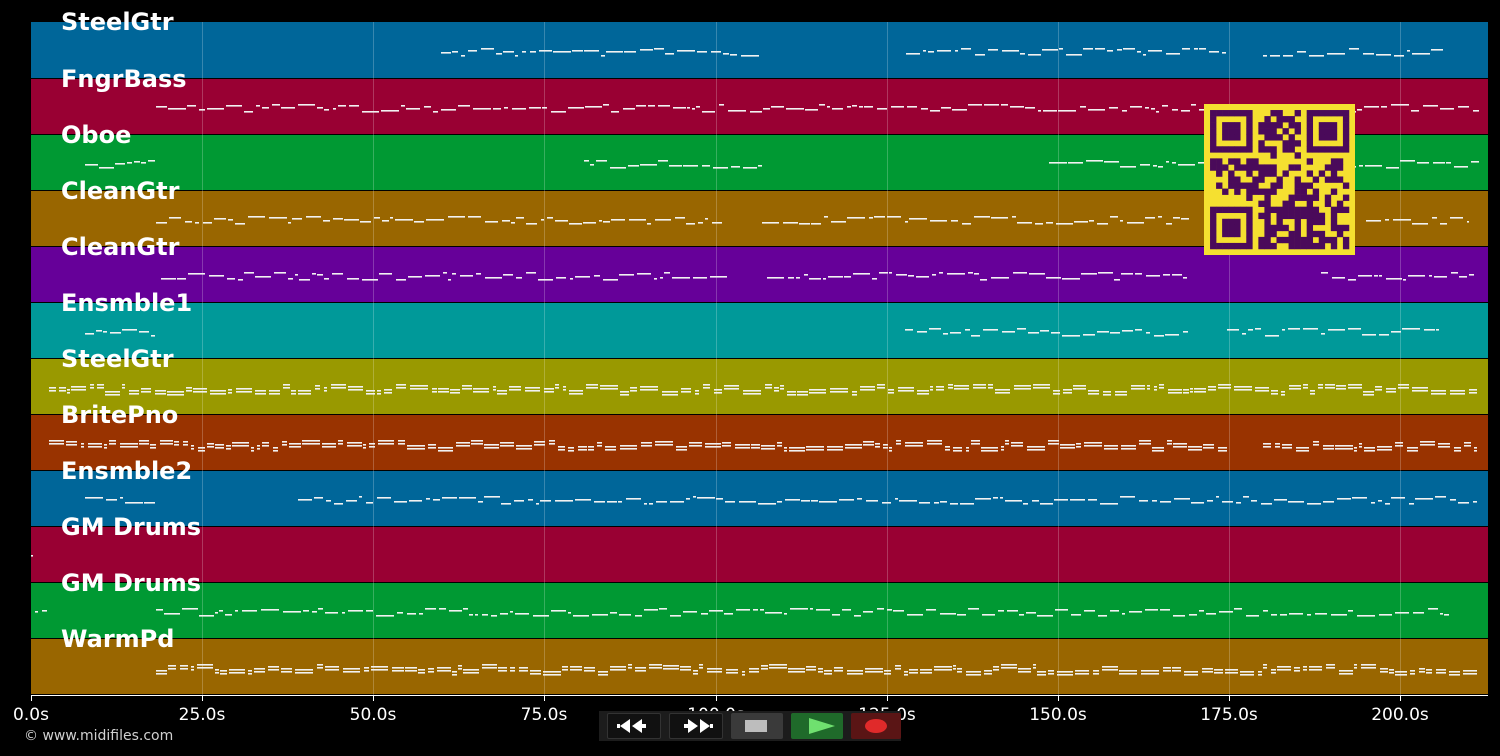 The image size is (1500, 756). I want to click on rewind-button, so click(634, 726).